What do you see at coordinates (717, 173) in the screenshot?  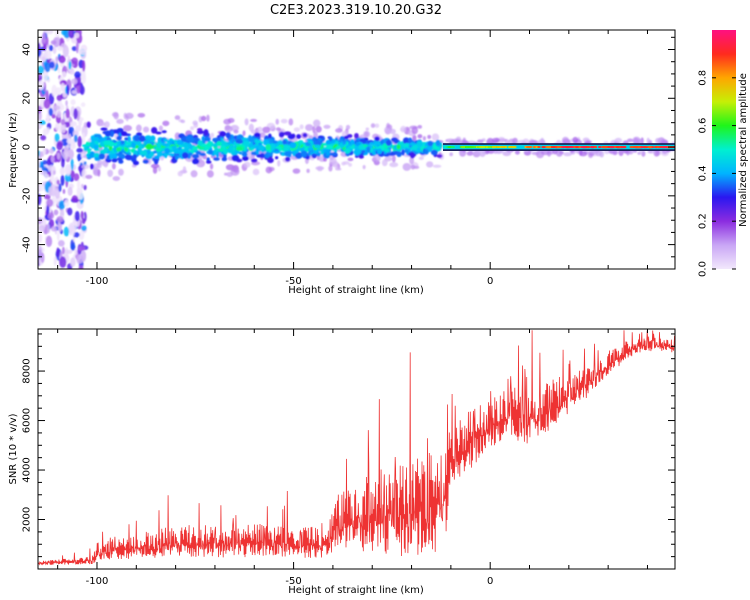 I see `colorbar-ticks: 0.0 0.2 0.4 0.6 0.8` at bounding box center [717, 173].